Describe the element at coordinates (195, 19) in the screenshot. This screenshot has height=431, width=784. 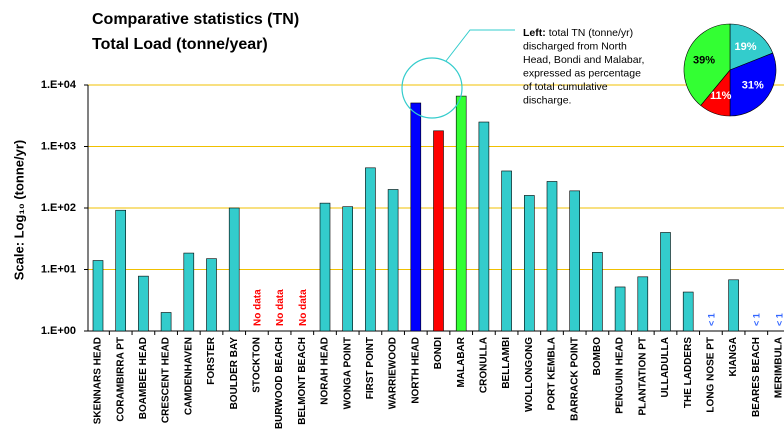
I see `chart-title: Comparative statistics (TN)` at that location.